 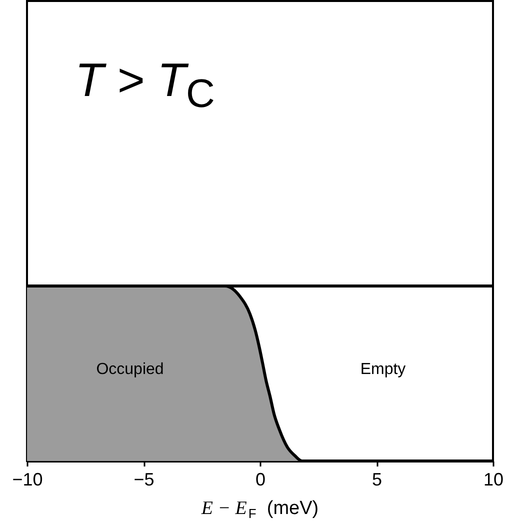 I want to click on x-tick-label: 5, so click(x=377, y=480).